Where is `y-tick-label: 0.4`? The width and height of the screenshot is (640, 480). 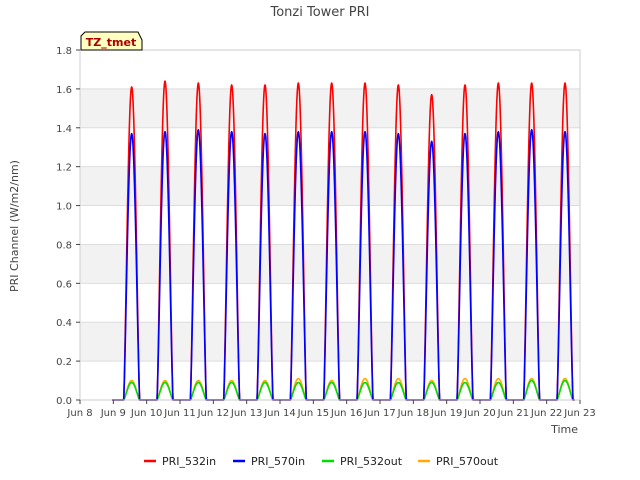
y-tick-label: 0.4 is located at coordinates (64, 323).